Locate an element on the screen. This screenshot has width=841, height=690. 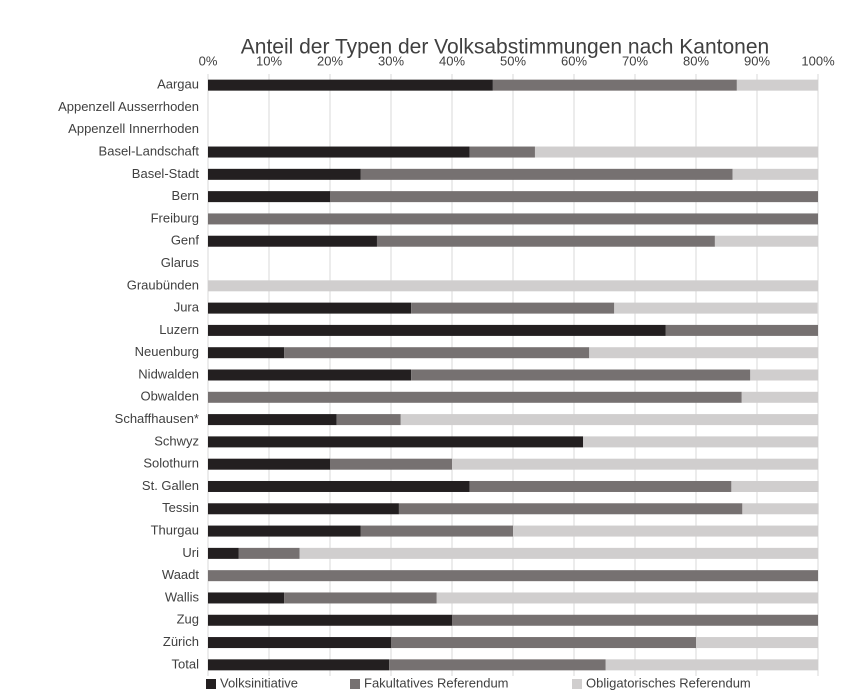
y-tick-label: Zürich is located at coordinates (181, 641).